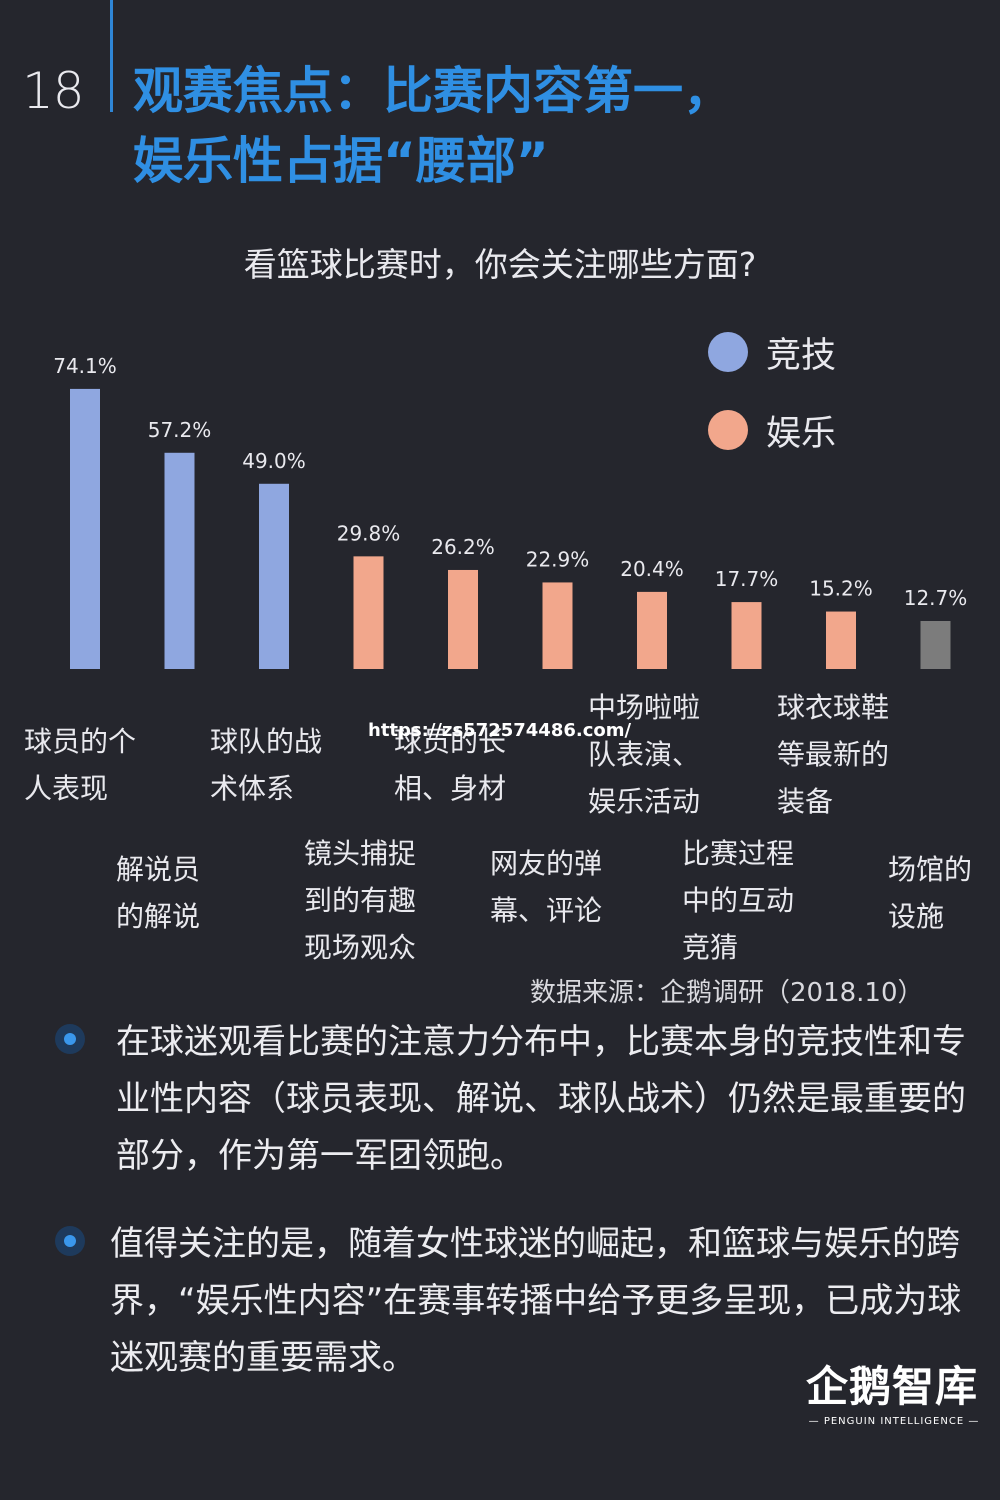 The image size is (1000, 1500). I want to click on category-label-6: 中场啦啦 队表演、 娱乐活动, so click(644, 754).